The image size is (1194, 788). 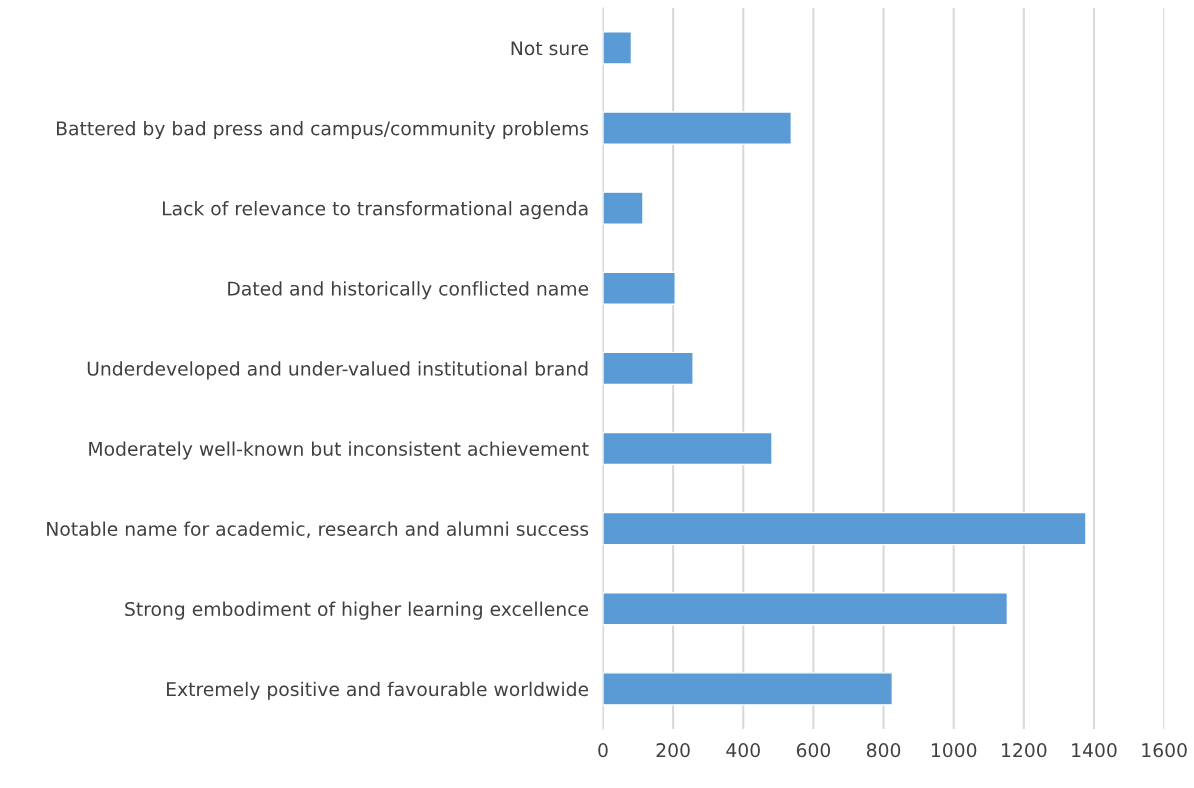 What do you see at coordinates (1024, 750) in the screenshot?
I see `x-tick-label: 1200` at bounding box center [1024, 750].